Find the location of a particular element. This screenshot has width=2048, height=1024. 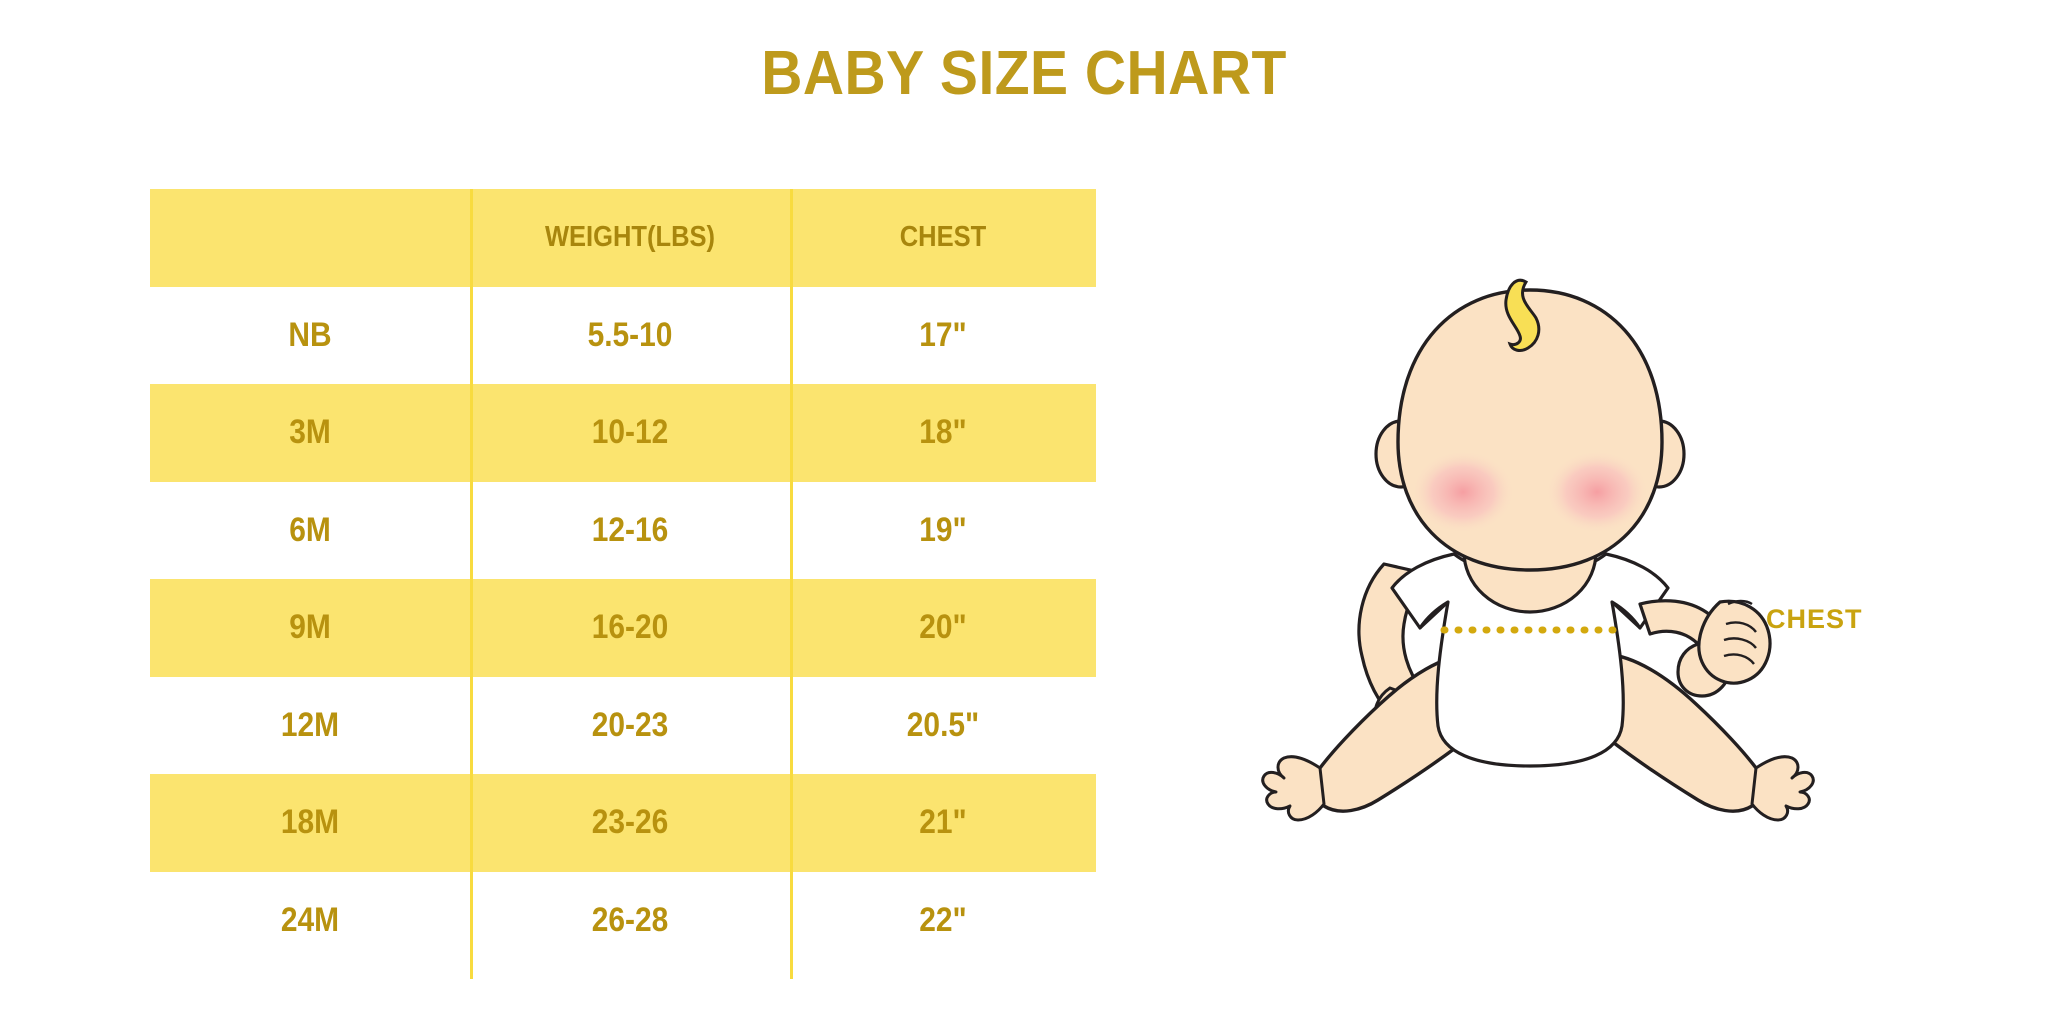

table-row: 24M 26-28 22" is located at coordinates (623, 921).